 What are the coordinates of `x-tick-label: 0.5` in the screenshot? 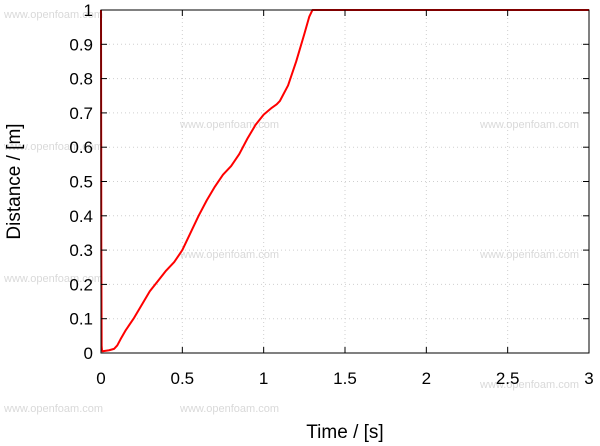 It's located at (183, 378).